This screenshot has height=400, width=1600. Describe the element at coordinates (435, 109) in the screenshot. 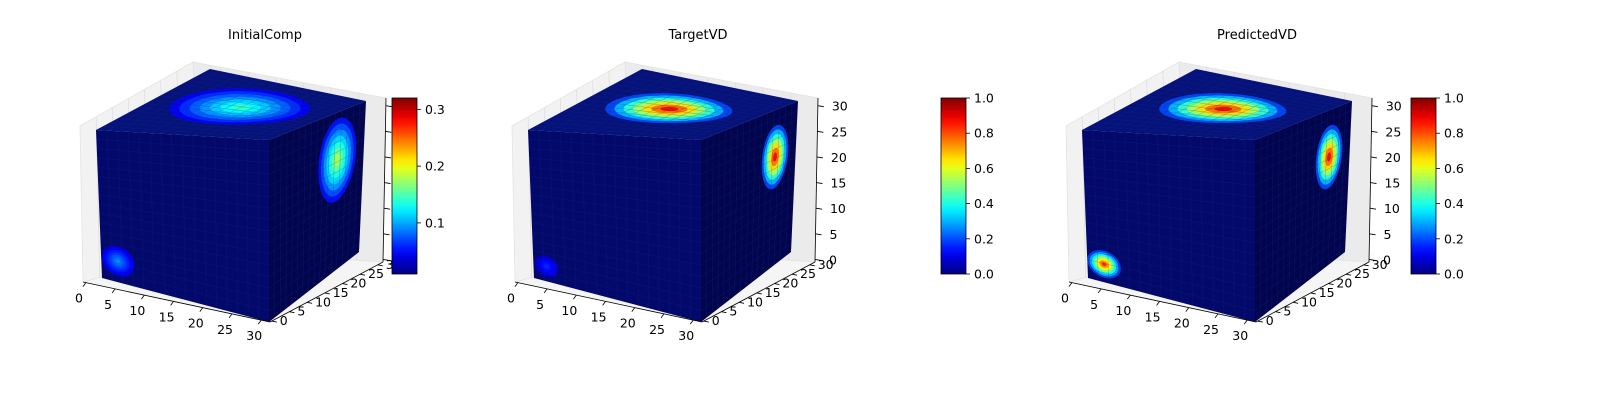

I see `colorbar-tick-label: 0.3` at that location.